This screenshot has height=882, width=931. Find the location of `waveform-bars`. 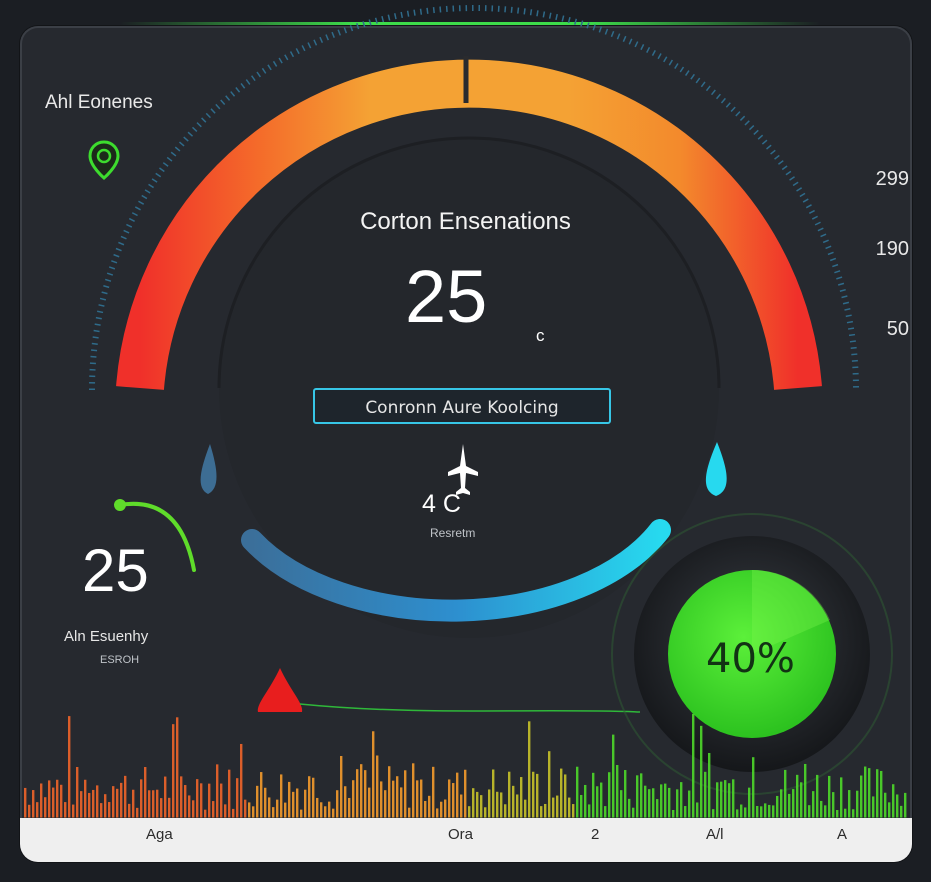

waveform-bars is located at coordinates (465, 765).